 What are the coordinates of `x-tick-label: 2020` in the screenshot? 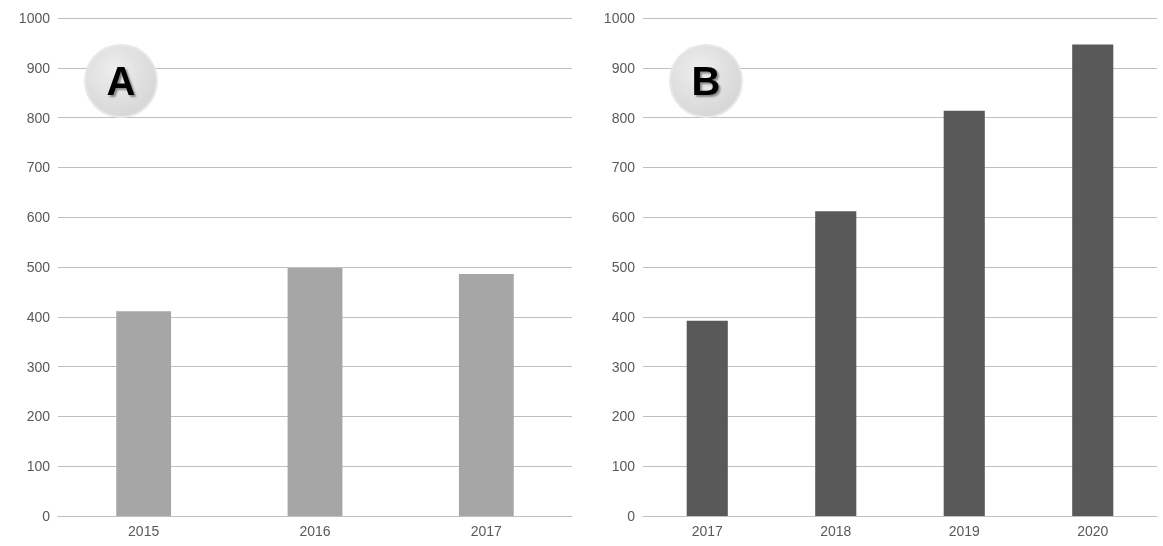 It's located at (1093, 531).